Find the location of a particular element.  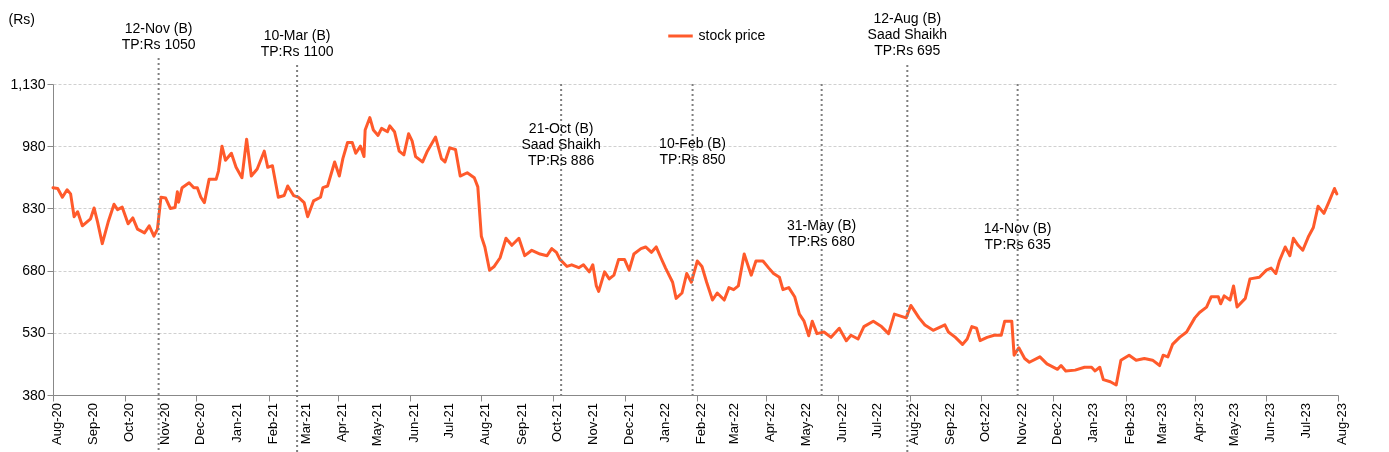

x-tick-label: Jun-21 is located at coordinates (413, 423).